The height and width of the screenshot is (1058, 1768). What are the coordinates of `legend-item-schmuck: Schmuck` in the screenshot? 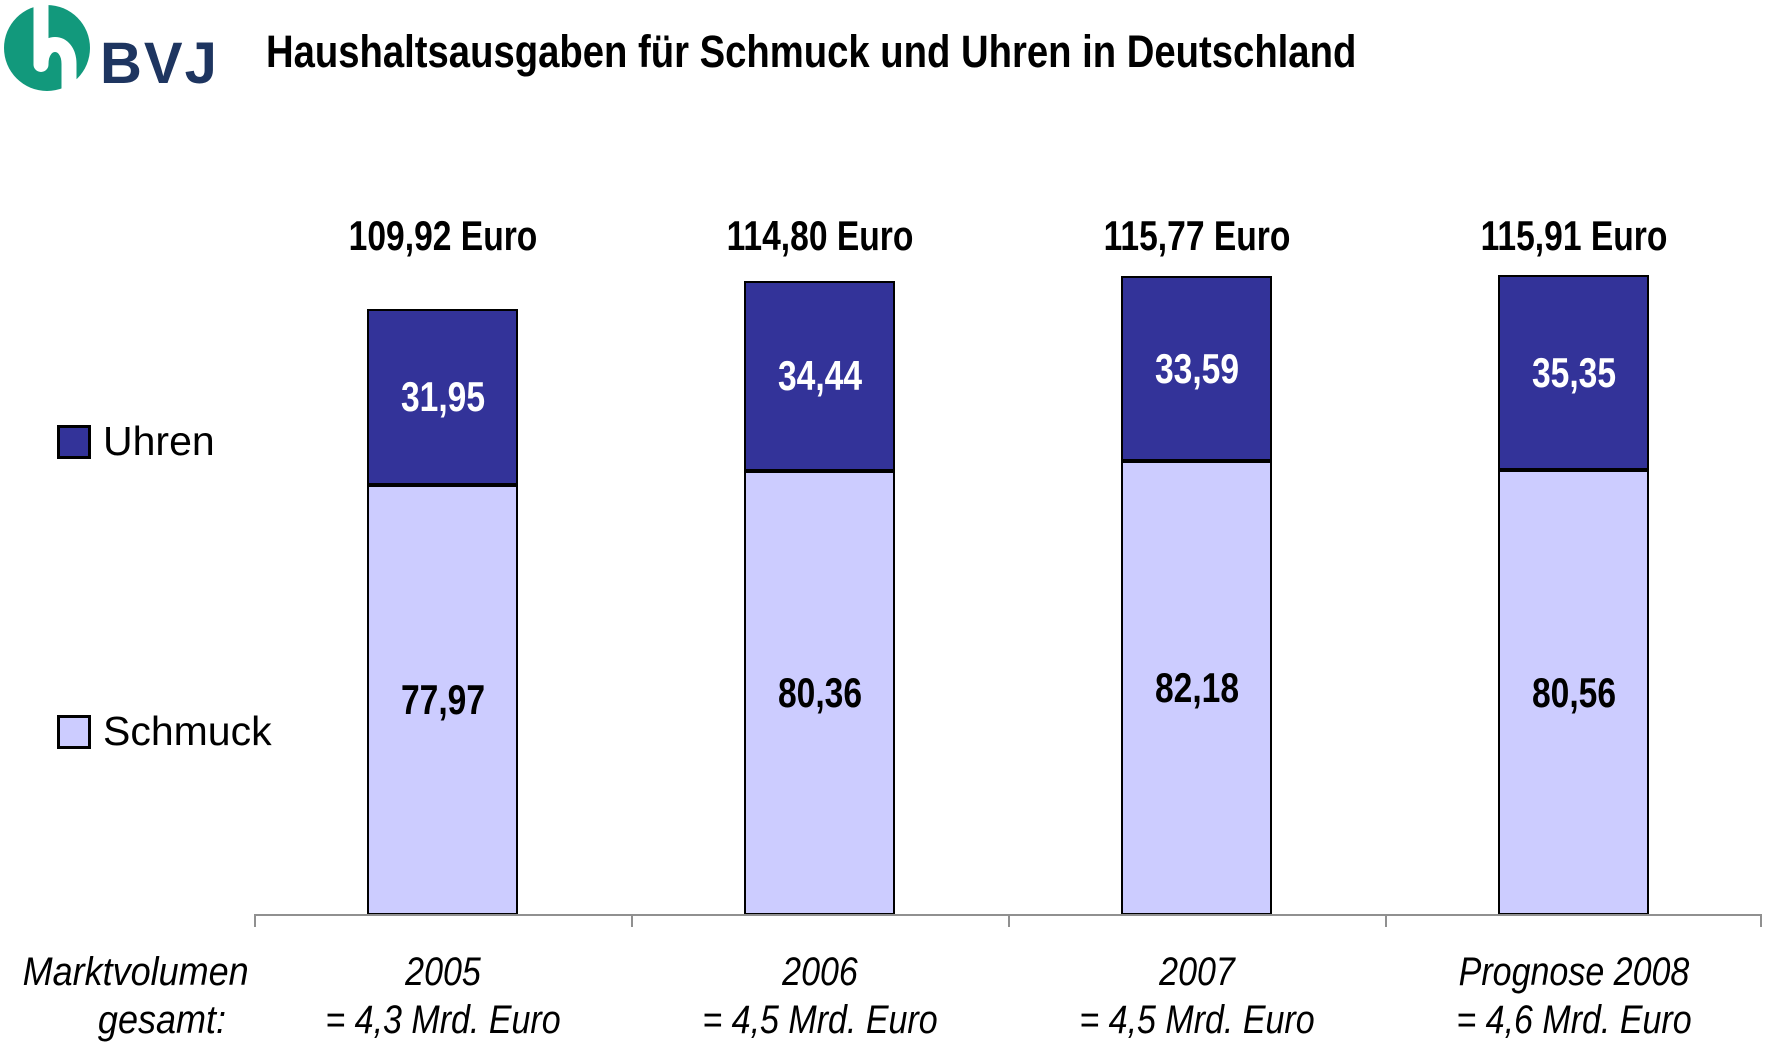 It's located at (164, 731).